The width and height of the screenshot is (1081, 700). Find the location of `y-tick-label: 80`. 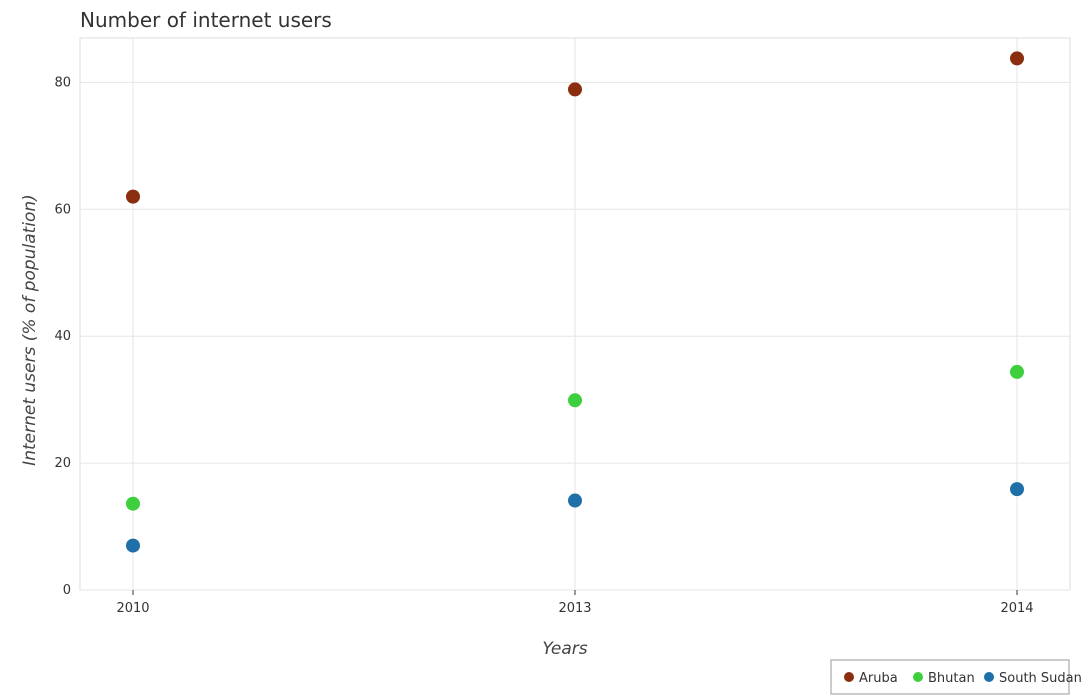

y-tick-label: 80 is located at coordinates (62, 82).